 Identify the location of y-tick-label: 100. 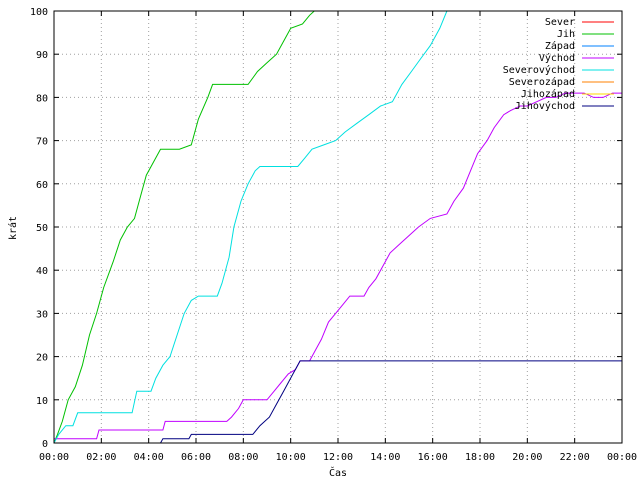
(39, 12).